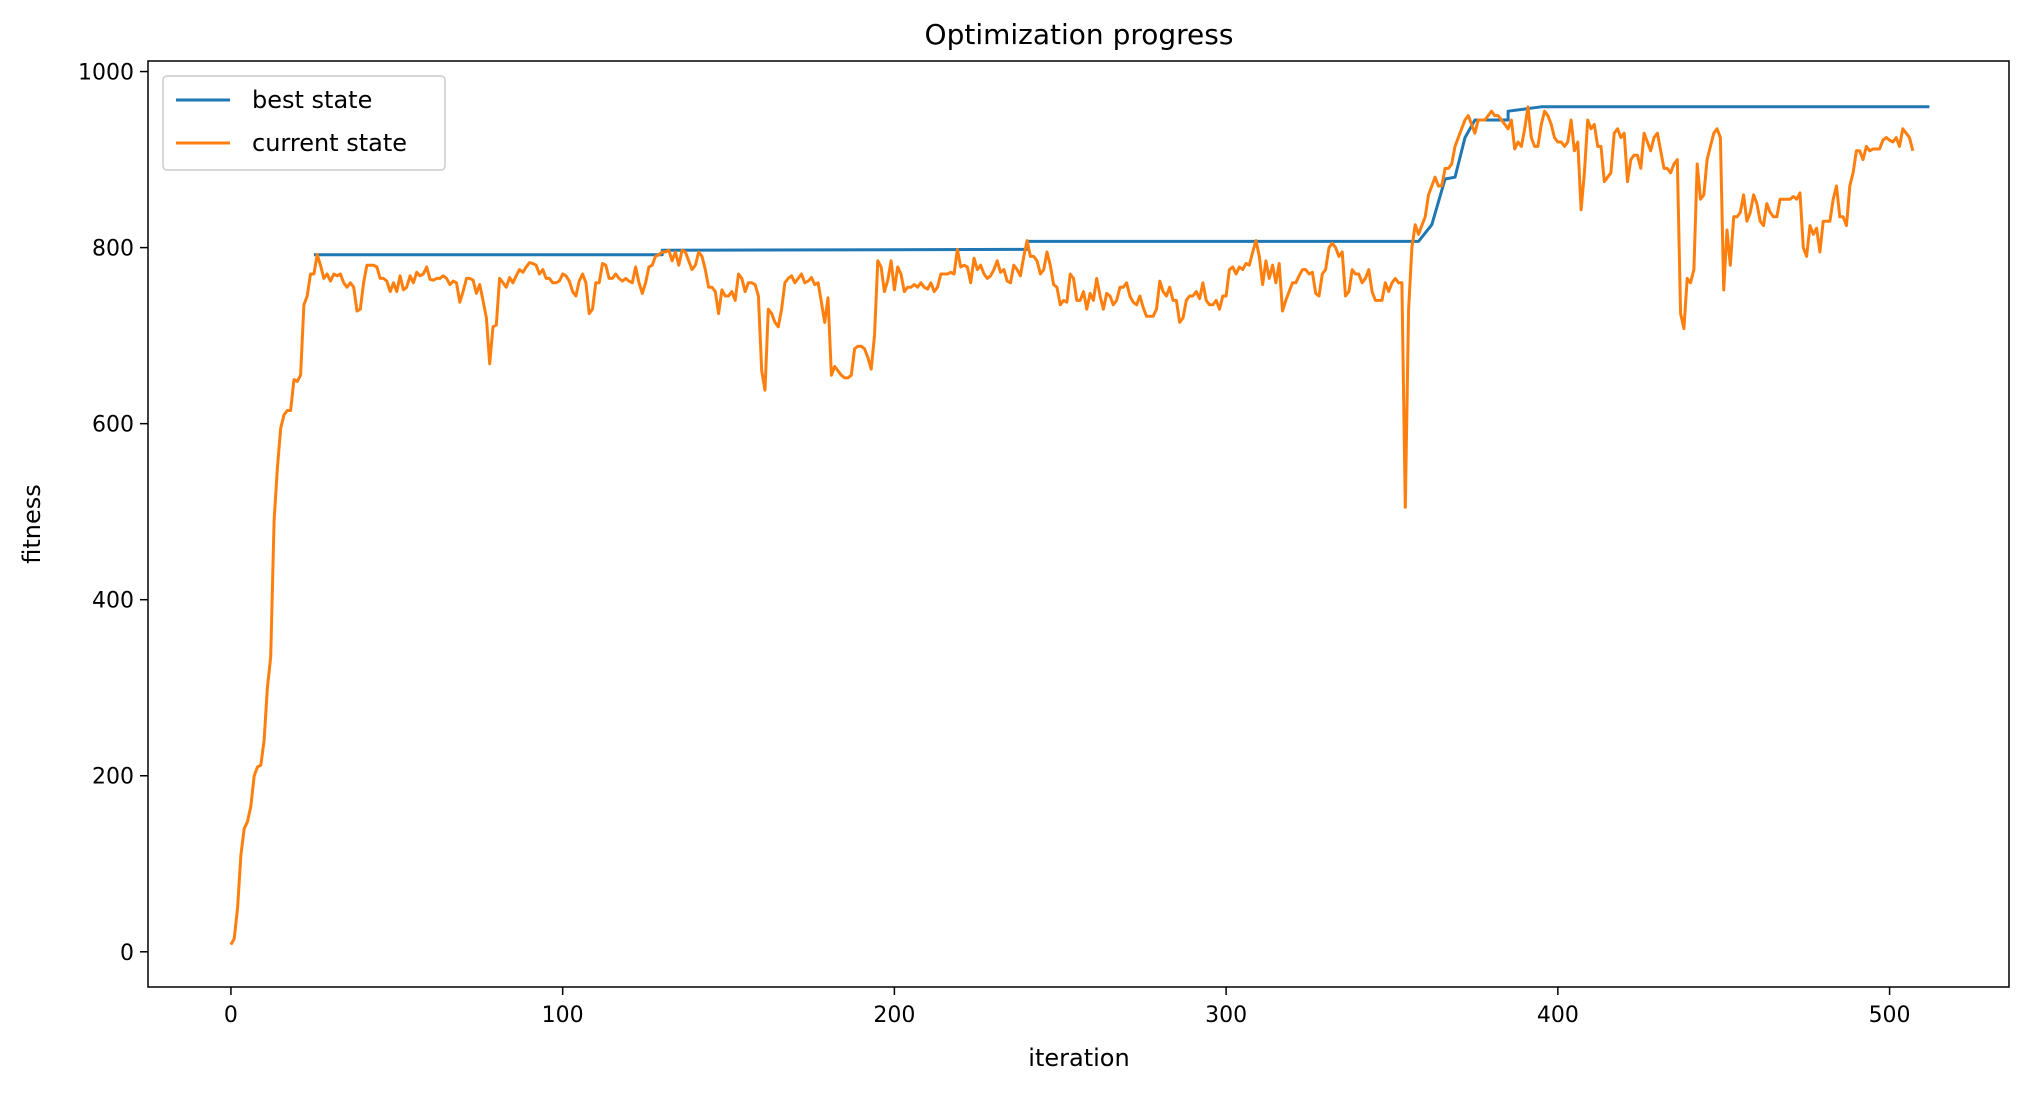 This screenshot has height=1093, width=2029. What do you see at coordinates (113, 249) in the screenshot?
I see `y-tick-label: 800` at bounding box center [113, 249].